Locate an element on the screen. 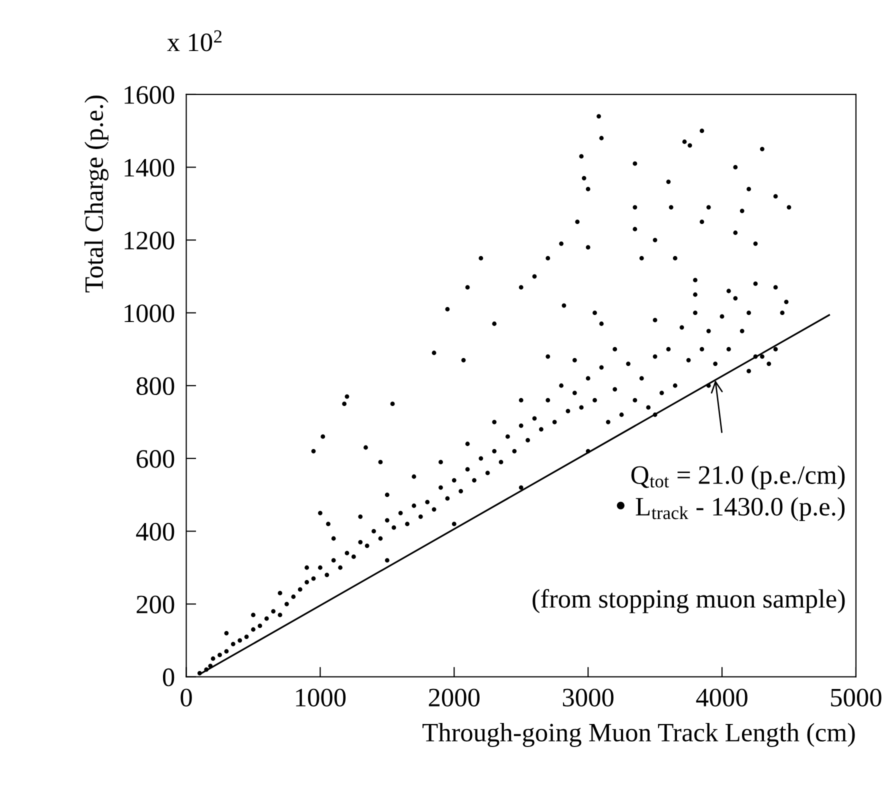  x-tick-label: 1000 is located at coordinates (321, 697).